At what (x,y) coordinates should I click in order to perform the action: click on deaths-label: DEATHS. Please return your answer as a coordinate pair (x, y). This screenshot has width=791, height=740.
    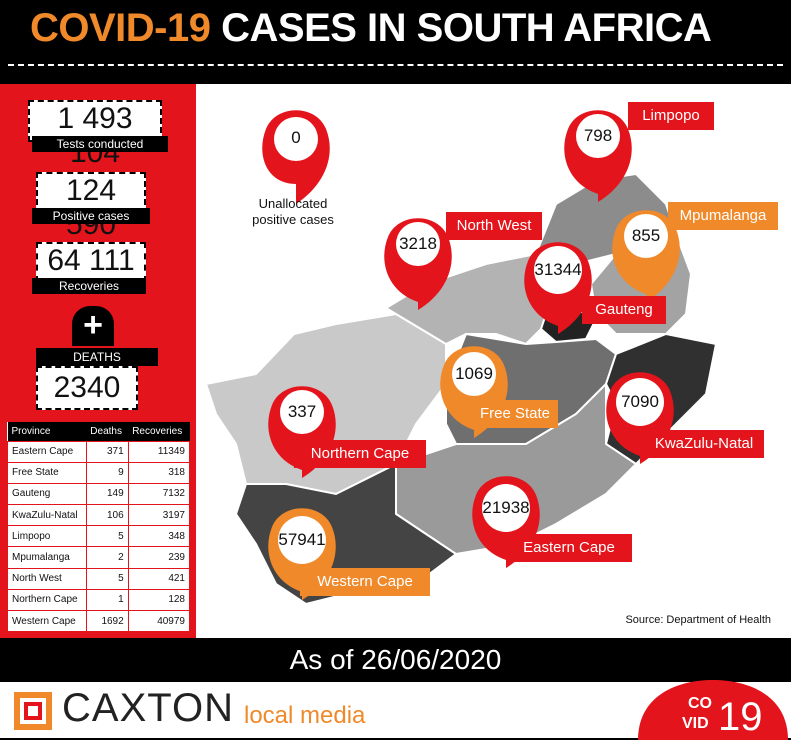
    Looking at the image, I should click on (97, 357).